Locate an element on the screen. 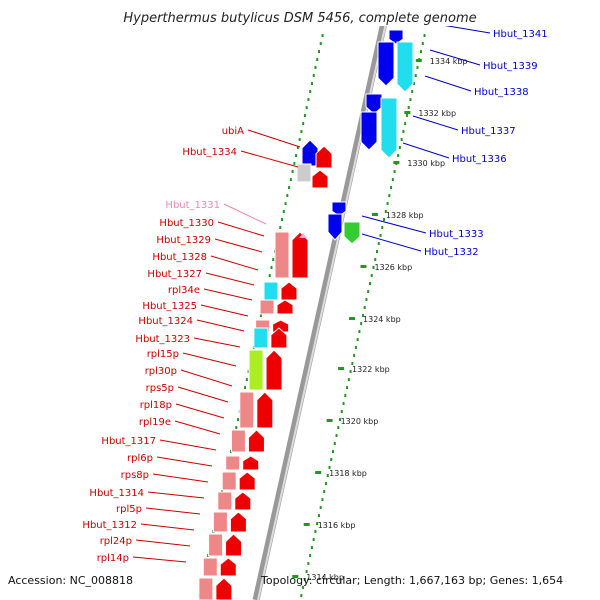  label-rpl14p: rpl14p is located at coordinates (113, 558).